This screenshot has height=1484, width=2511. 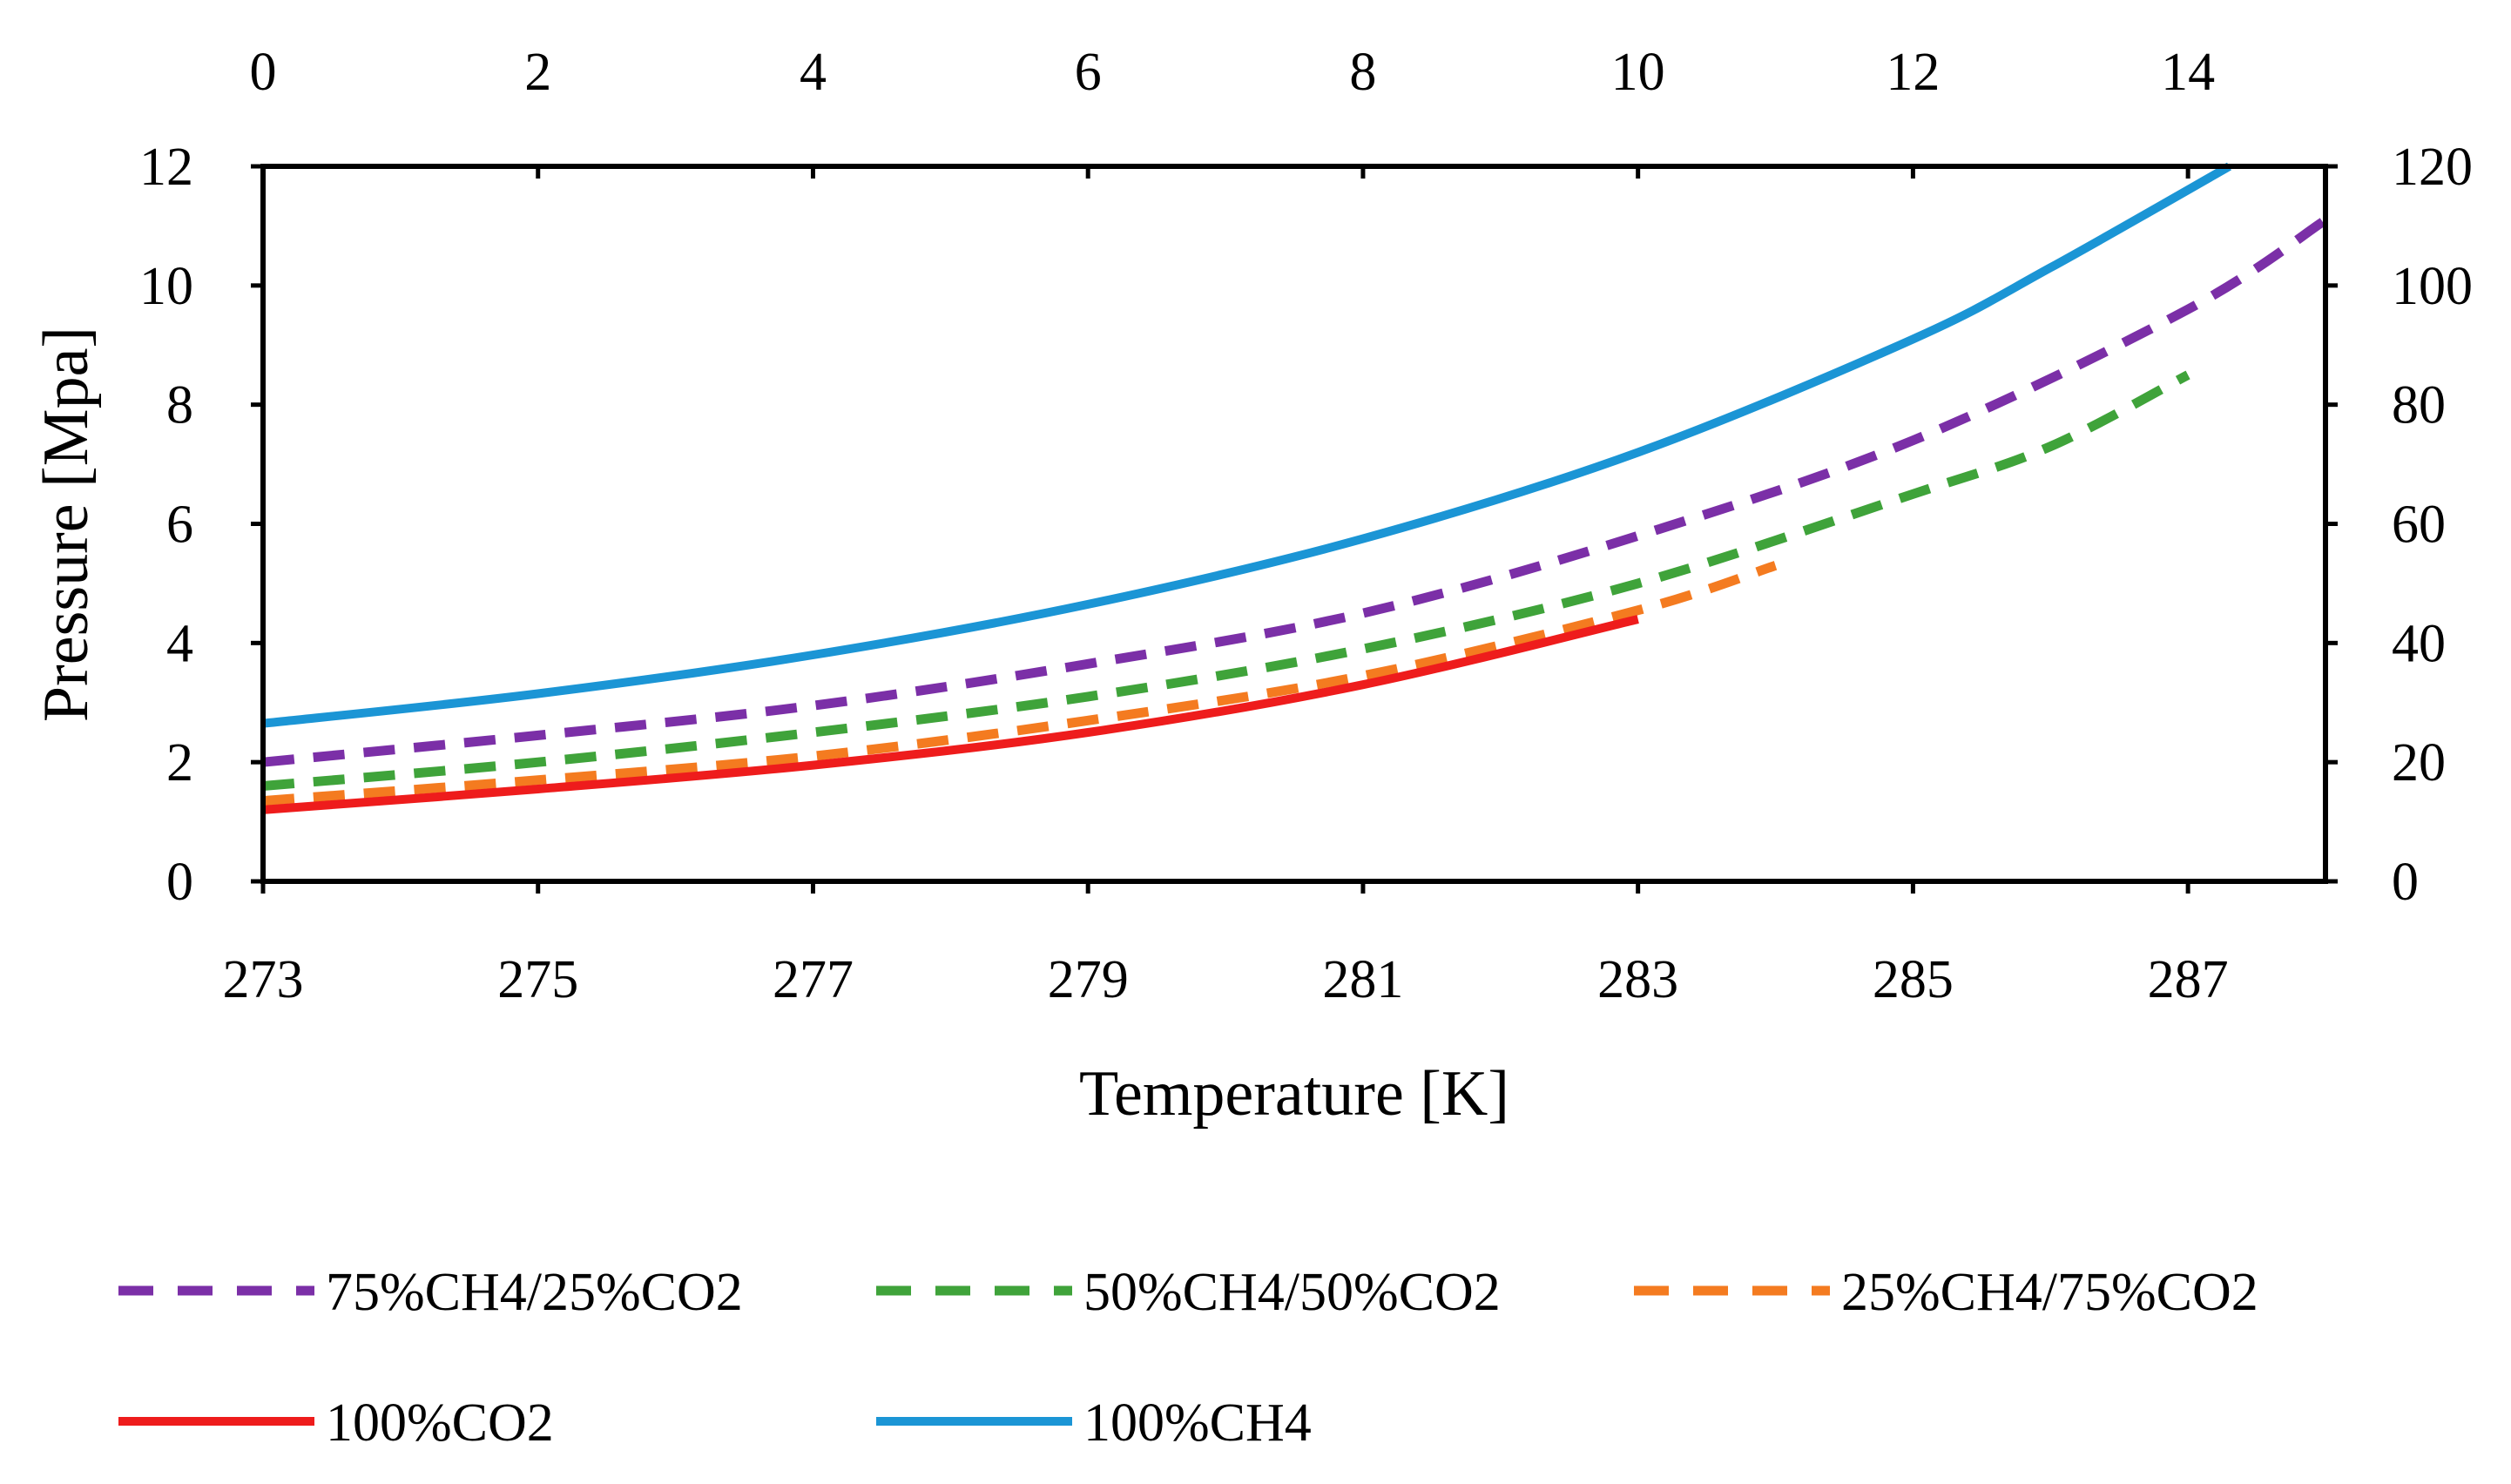 What do you see at coordinates (813, 979) in the screenshot?
I see `x-tick-label: 277` at bounding box center [813, 979].